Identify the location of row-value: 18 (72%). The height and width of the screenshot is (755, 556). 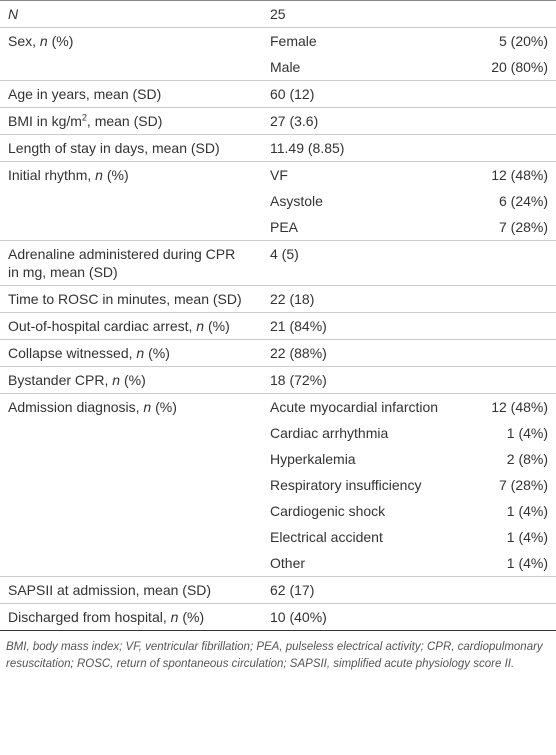
(409, 380).